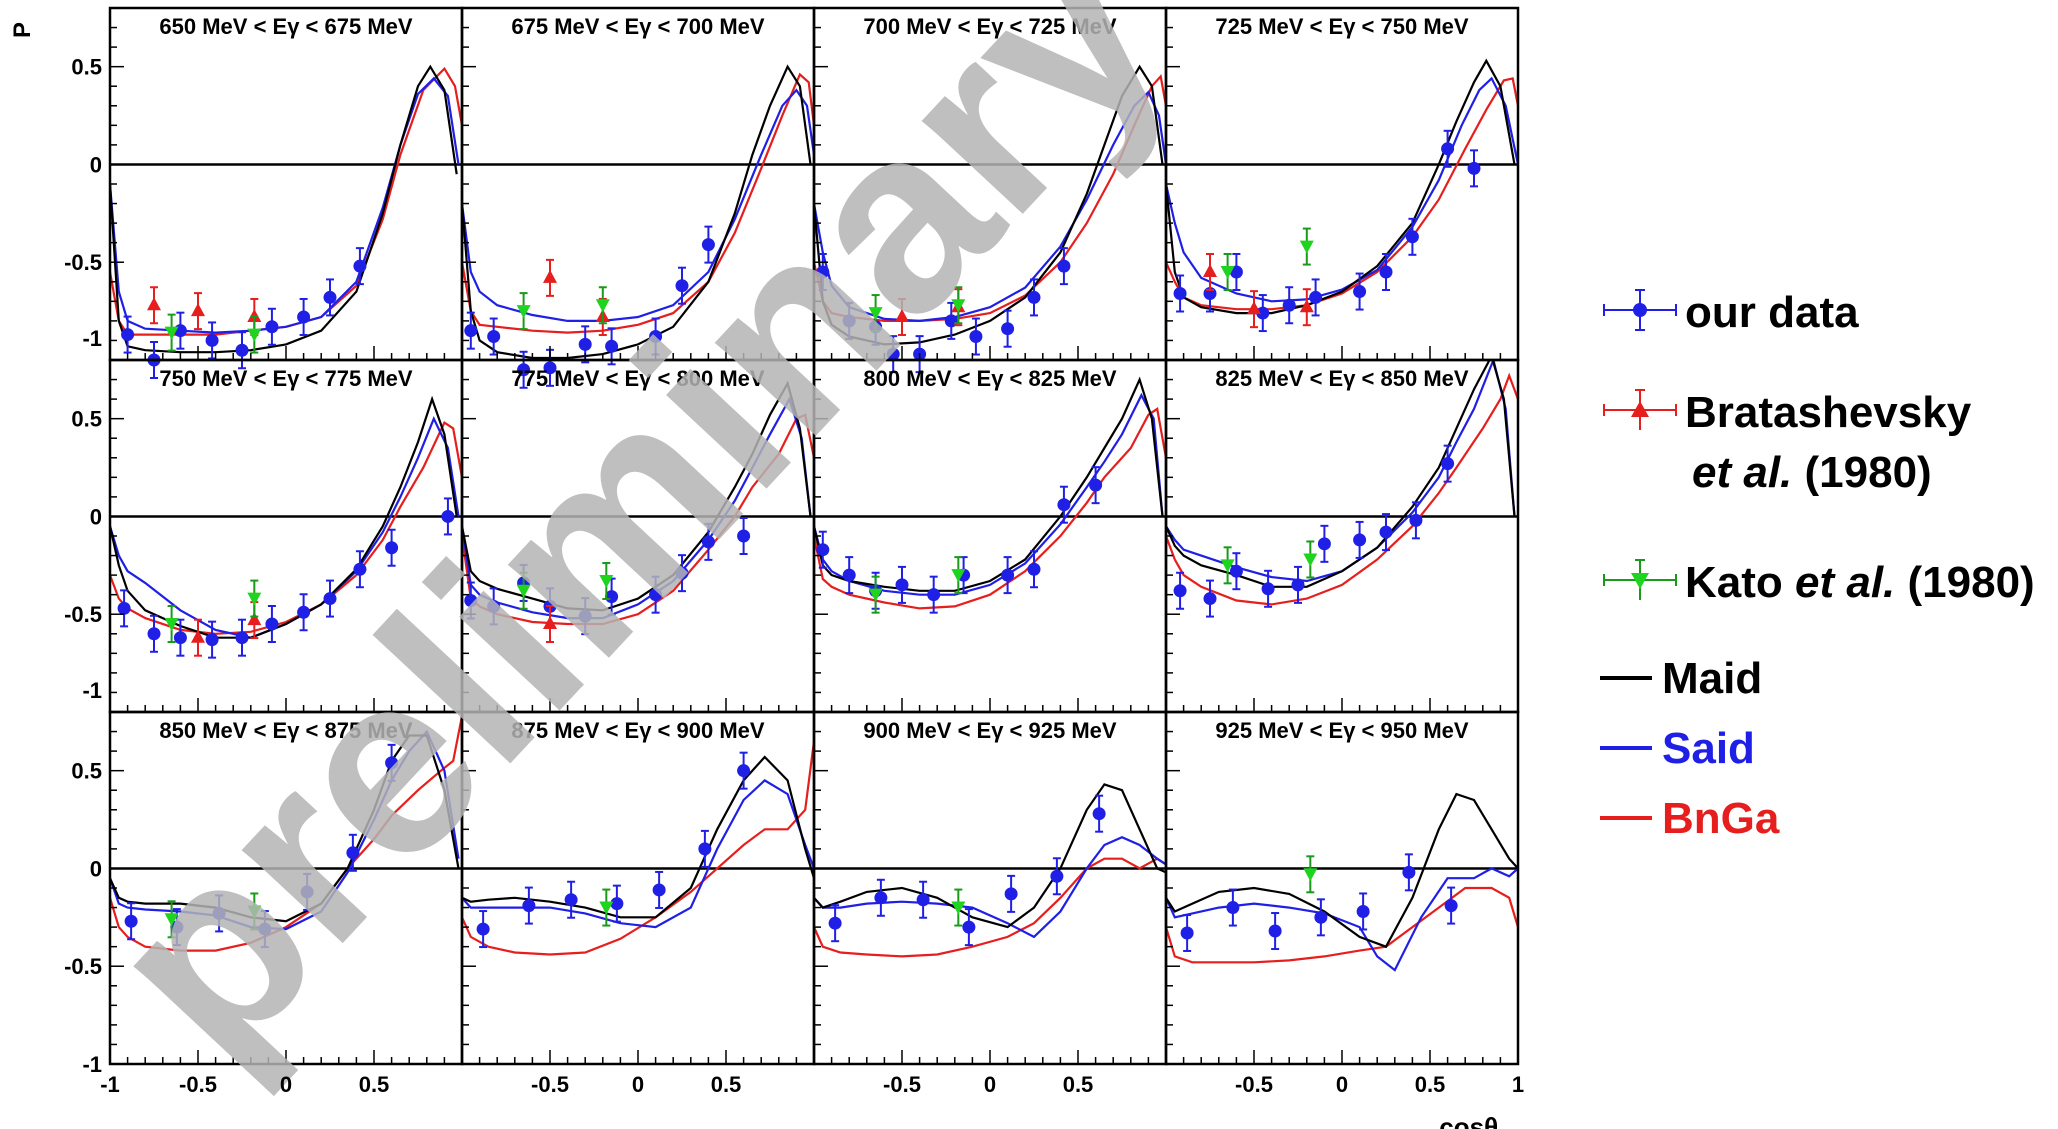 The image size is (2058, 1129). I want to click on panel-10: 875 MeV < Eγ < 900 MeV, so click(638, 888).